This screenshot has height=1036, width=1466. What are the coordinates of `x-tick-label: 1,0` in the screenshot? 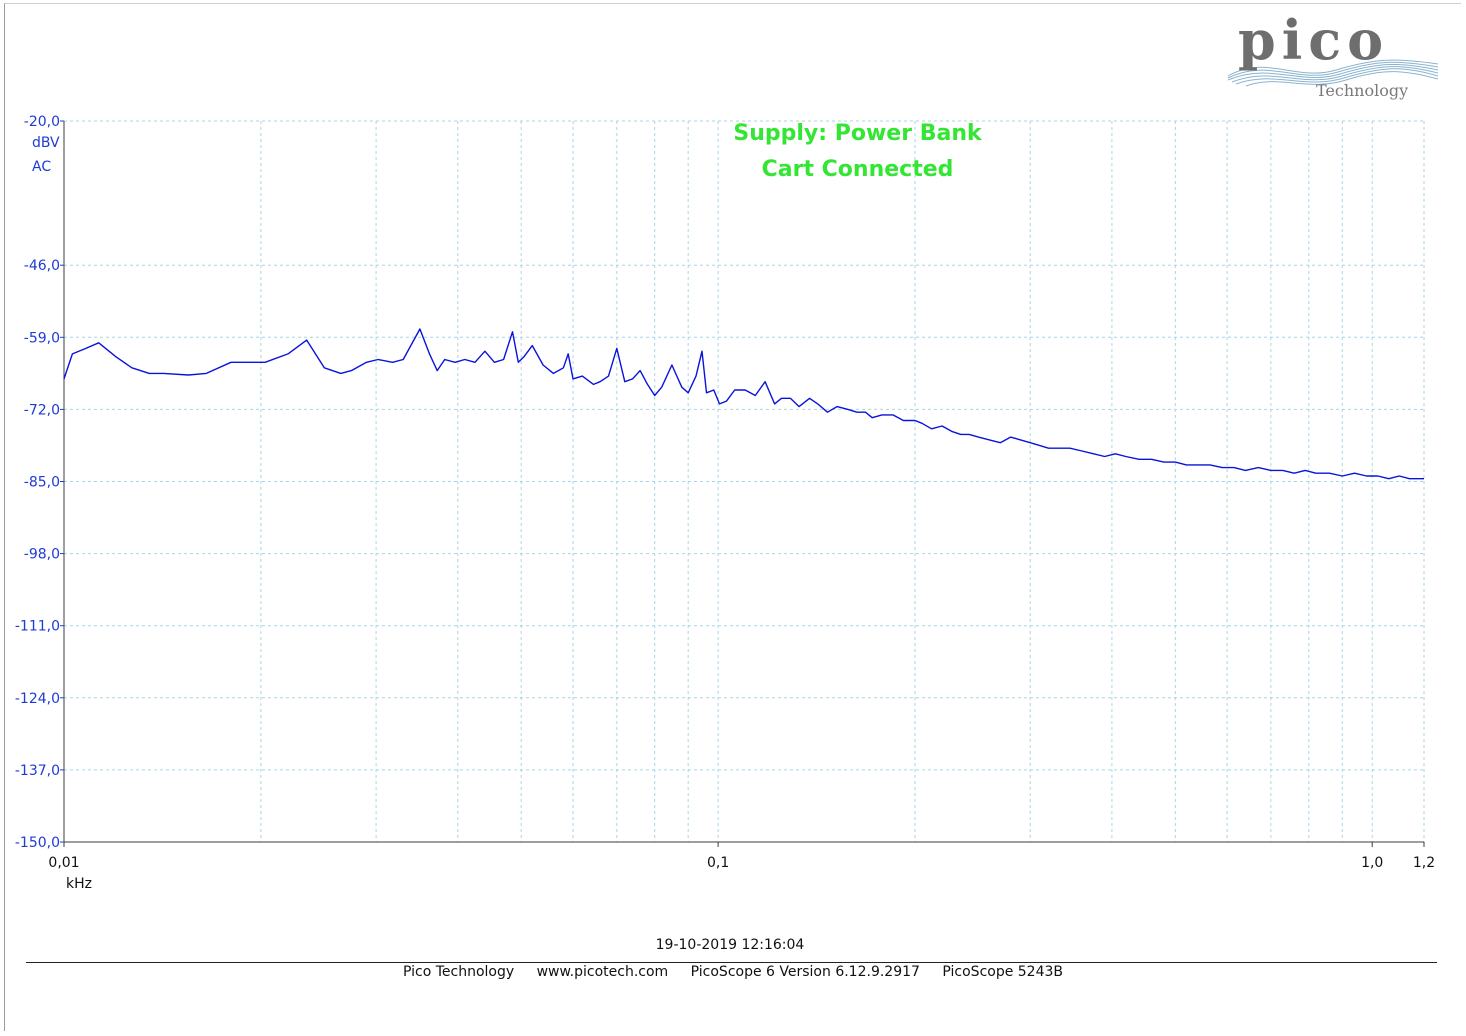 It's located at (1372, 863).